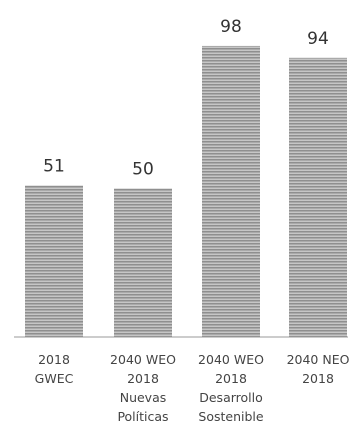 The width and height of the screenshot is (358, 437). I want to click on bar-value-label-1: 50, so click(143, 170).